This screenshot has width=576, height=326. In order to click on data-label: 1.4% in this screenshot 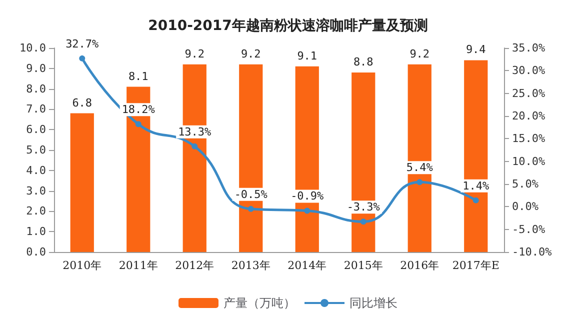, I will do `click(476, 185)`.